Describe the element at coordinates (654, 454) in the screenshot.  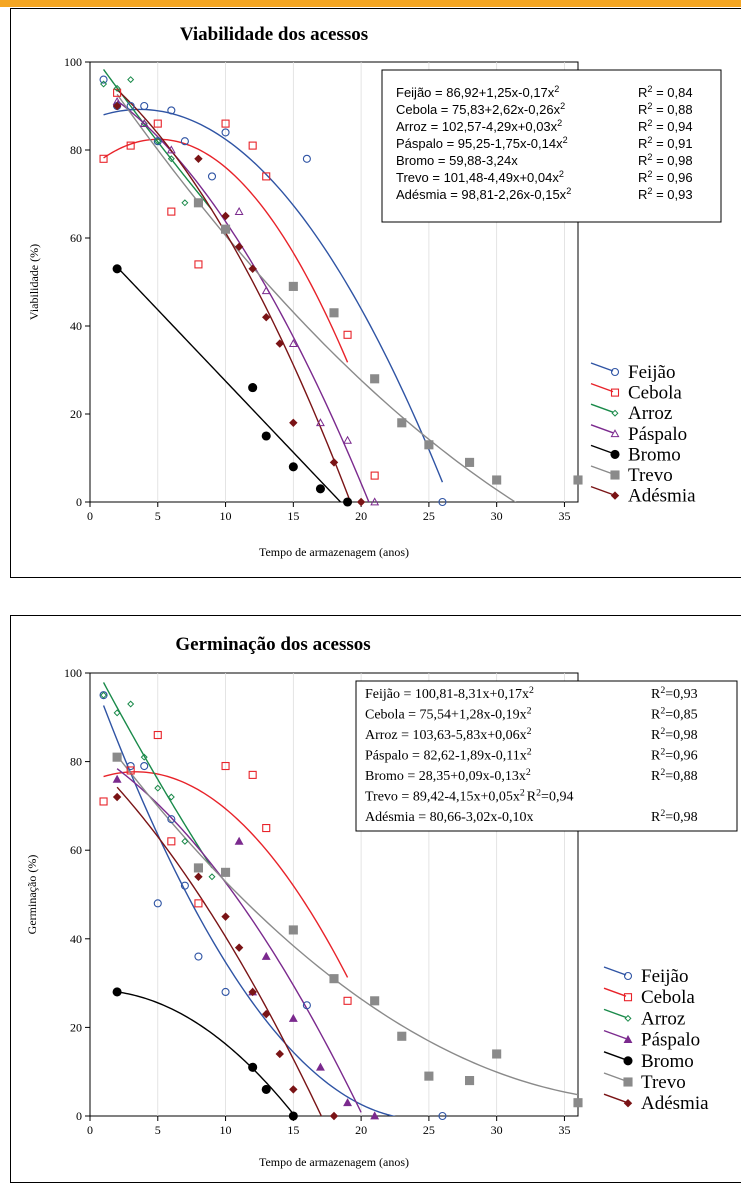
I see `legend-label-bromo: Bromo` at that location.